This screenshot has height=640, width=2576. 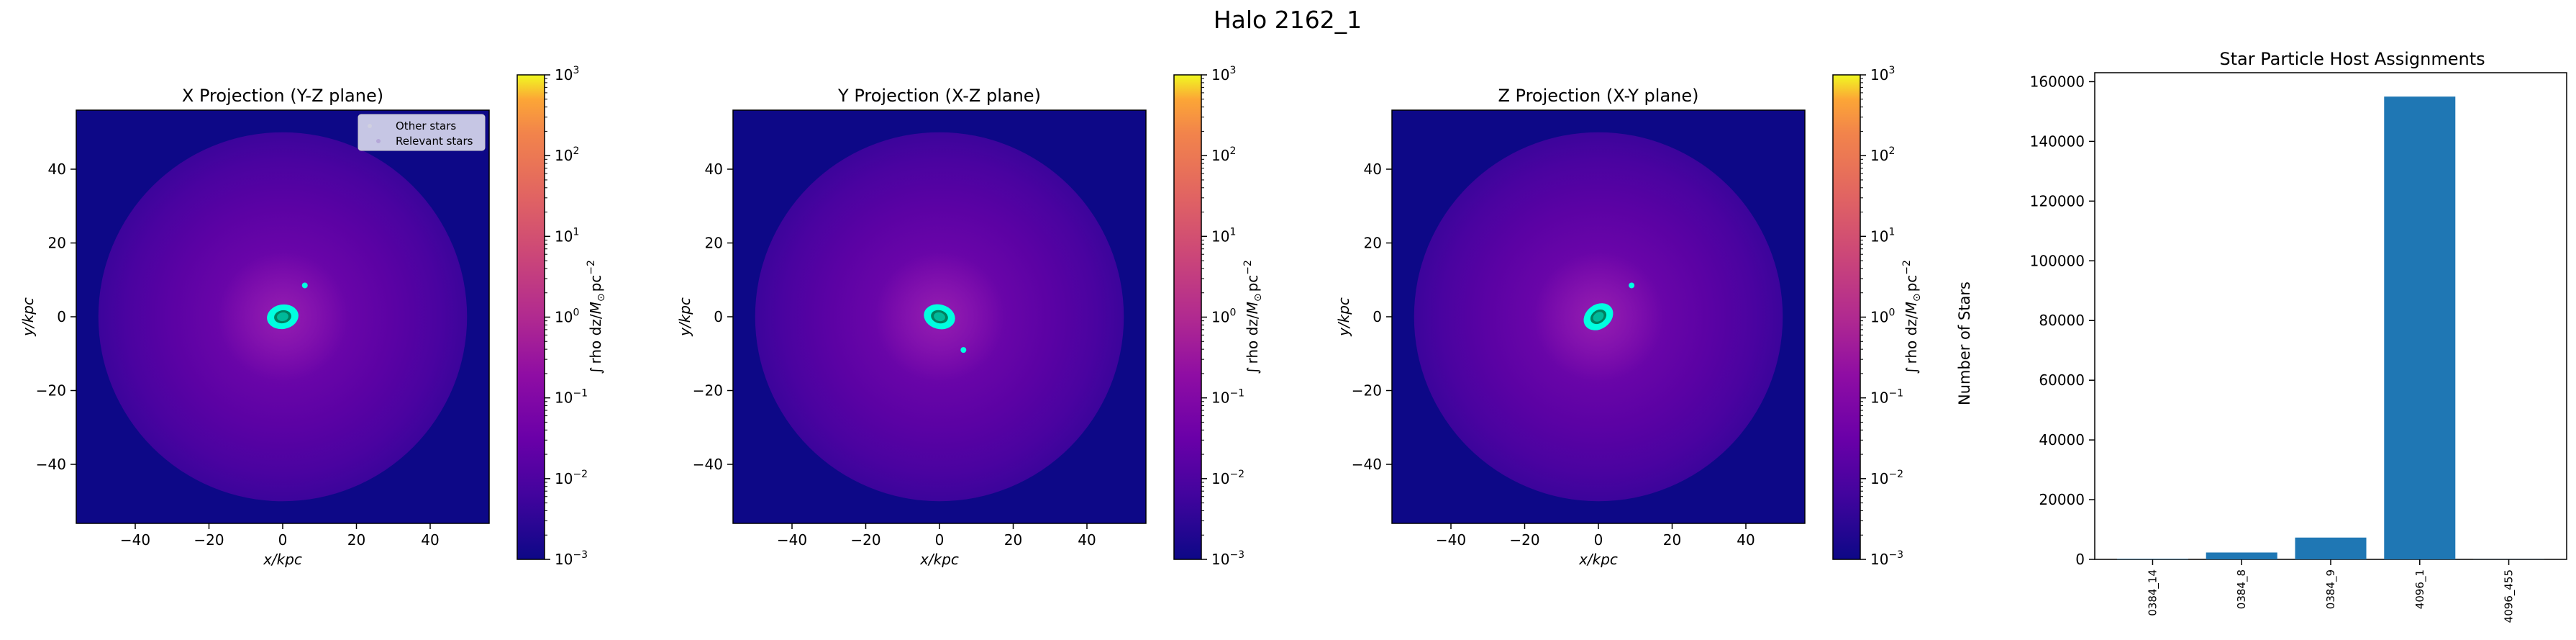 I want to click on colorbar-tick-label: 10³, so click(x=1224, y=74).